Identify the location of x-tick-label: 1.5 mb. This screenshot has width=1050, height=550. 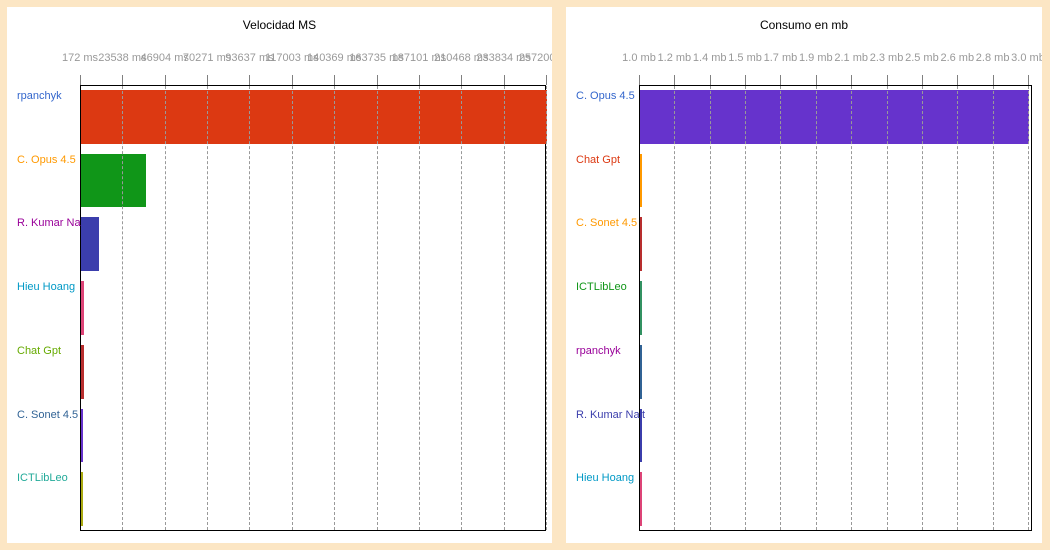
(745, 58).